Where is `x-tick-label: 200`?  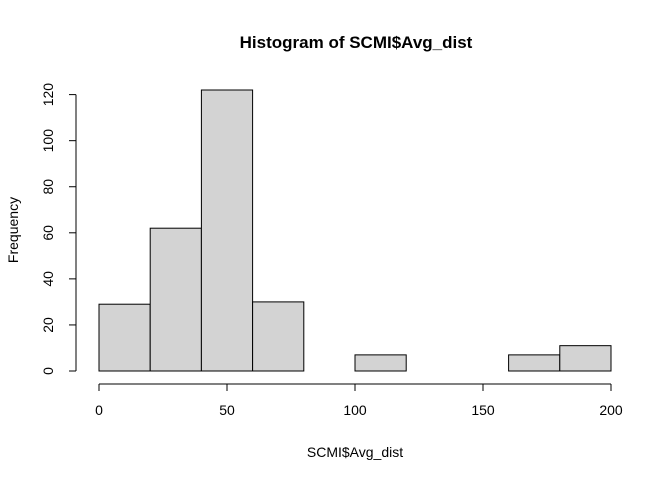
x-tick-label: 200 is located at coordinates (611, 410).